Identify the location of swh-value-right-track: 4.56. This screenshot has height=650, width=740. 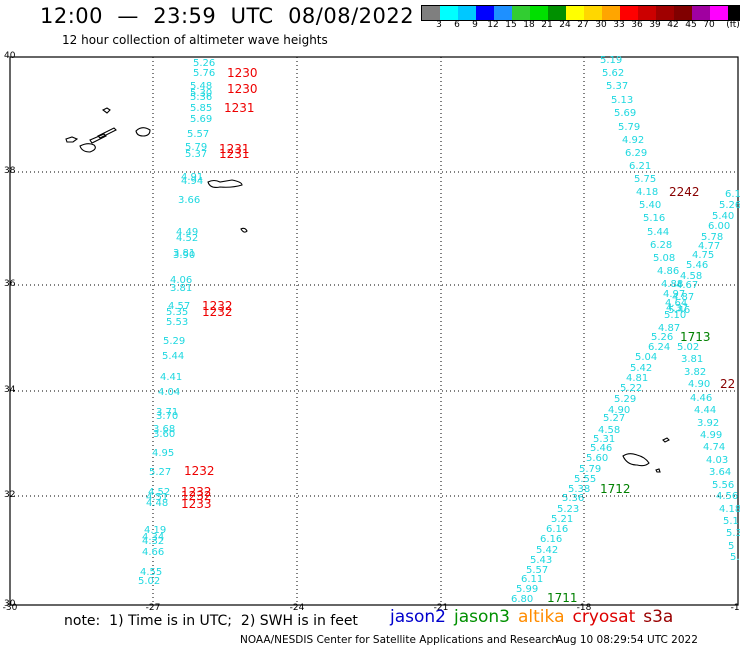
(727, 496).